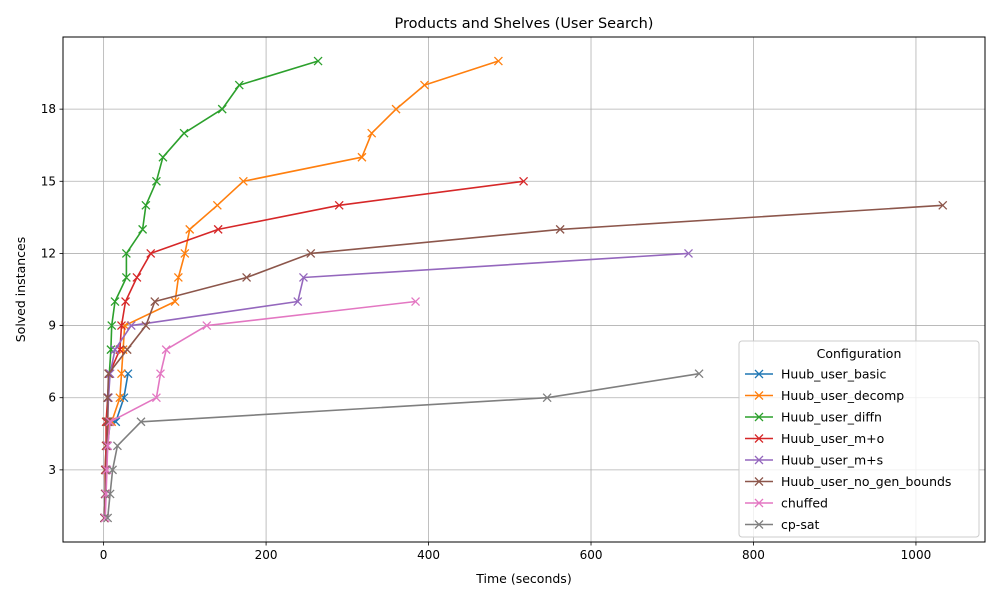  Describe the element at coordinates (52, 326) in the screenshot. I see `y-tick-label: 9` at that location.